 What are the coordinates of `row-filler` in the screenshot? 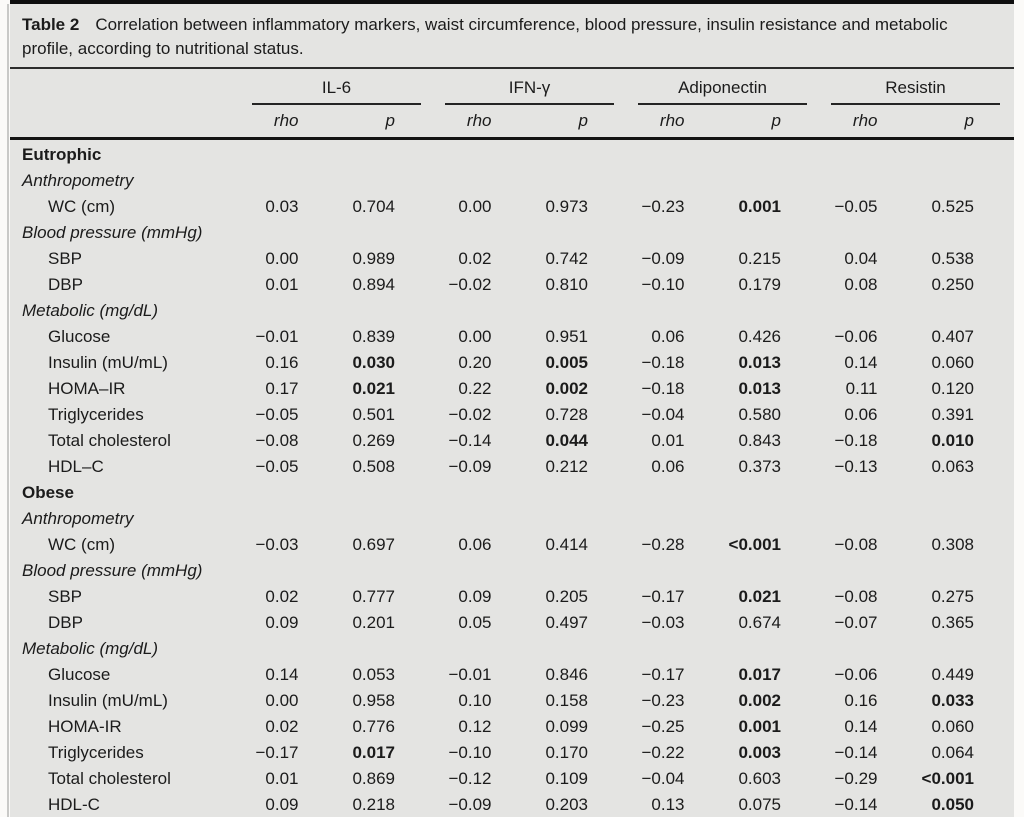 It's located at (628, 571).